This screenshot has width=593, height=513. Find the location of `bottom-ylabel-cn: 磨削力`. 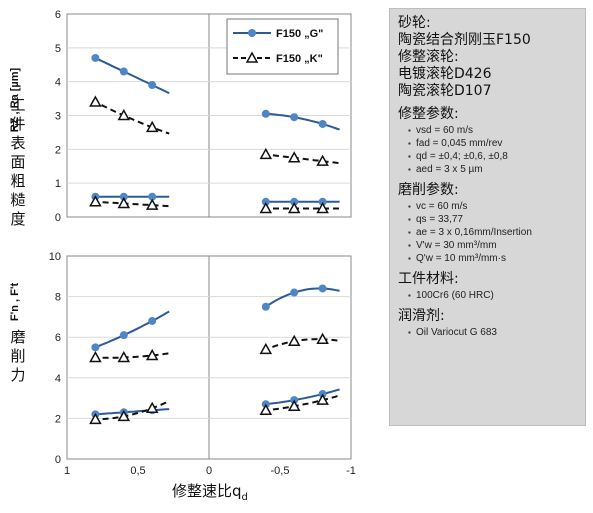

bottom-ylabel-cn: 磨削力 is located at coordinates (17, 356).